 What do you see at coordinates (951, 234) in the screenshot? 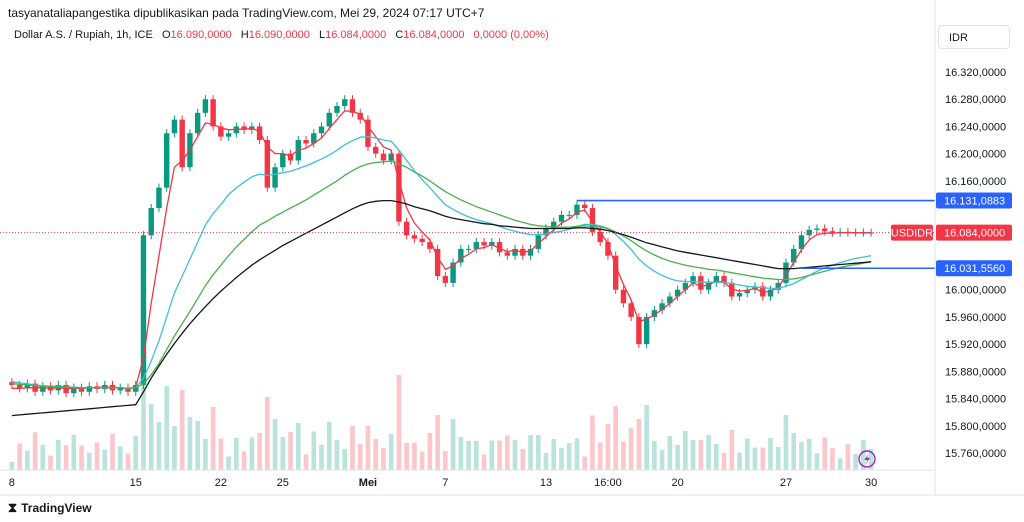
I see `price-tags: 16.131,0883 USDIDR 16.084,0000 16.031,5560` at bounding box center [951, 234].